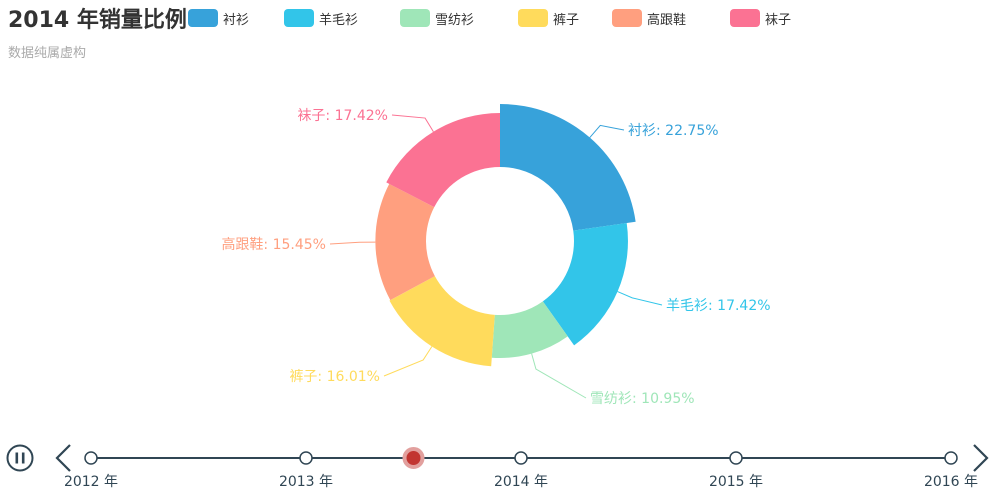 The height and width of the screenshot is (500, 1000). Describe the element at coordinates (673, 131) in the screenshot. I see `data-label: 衬衫: 22.75%` at that location.